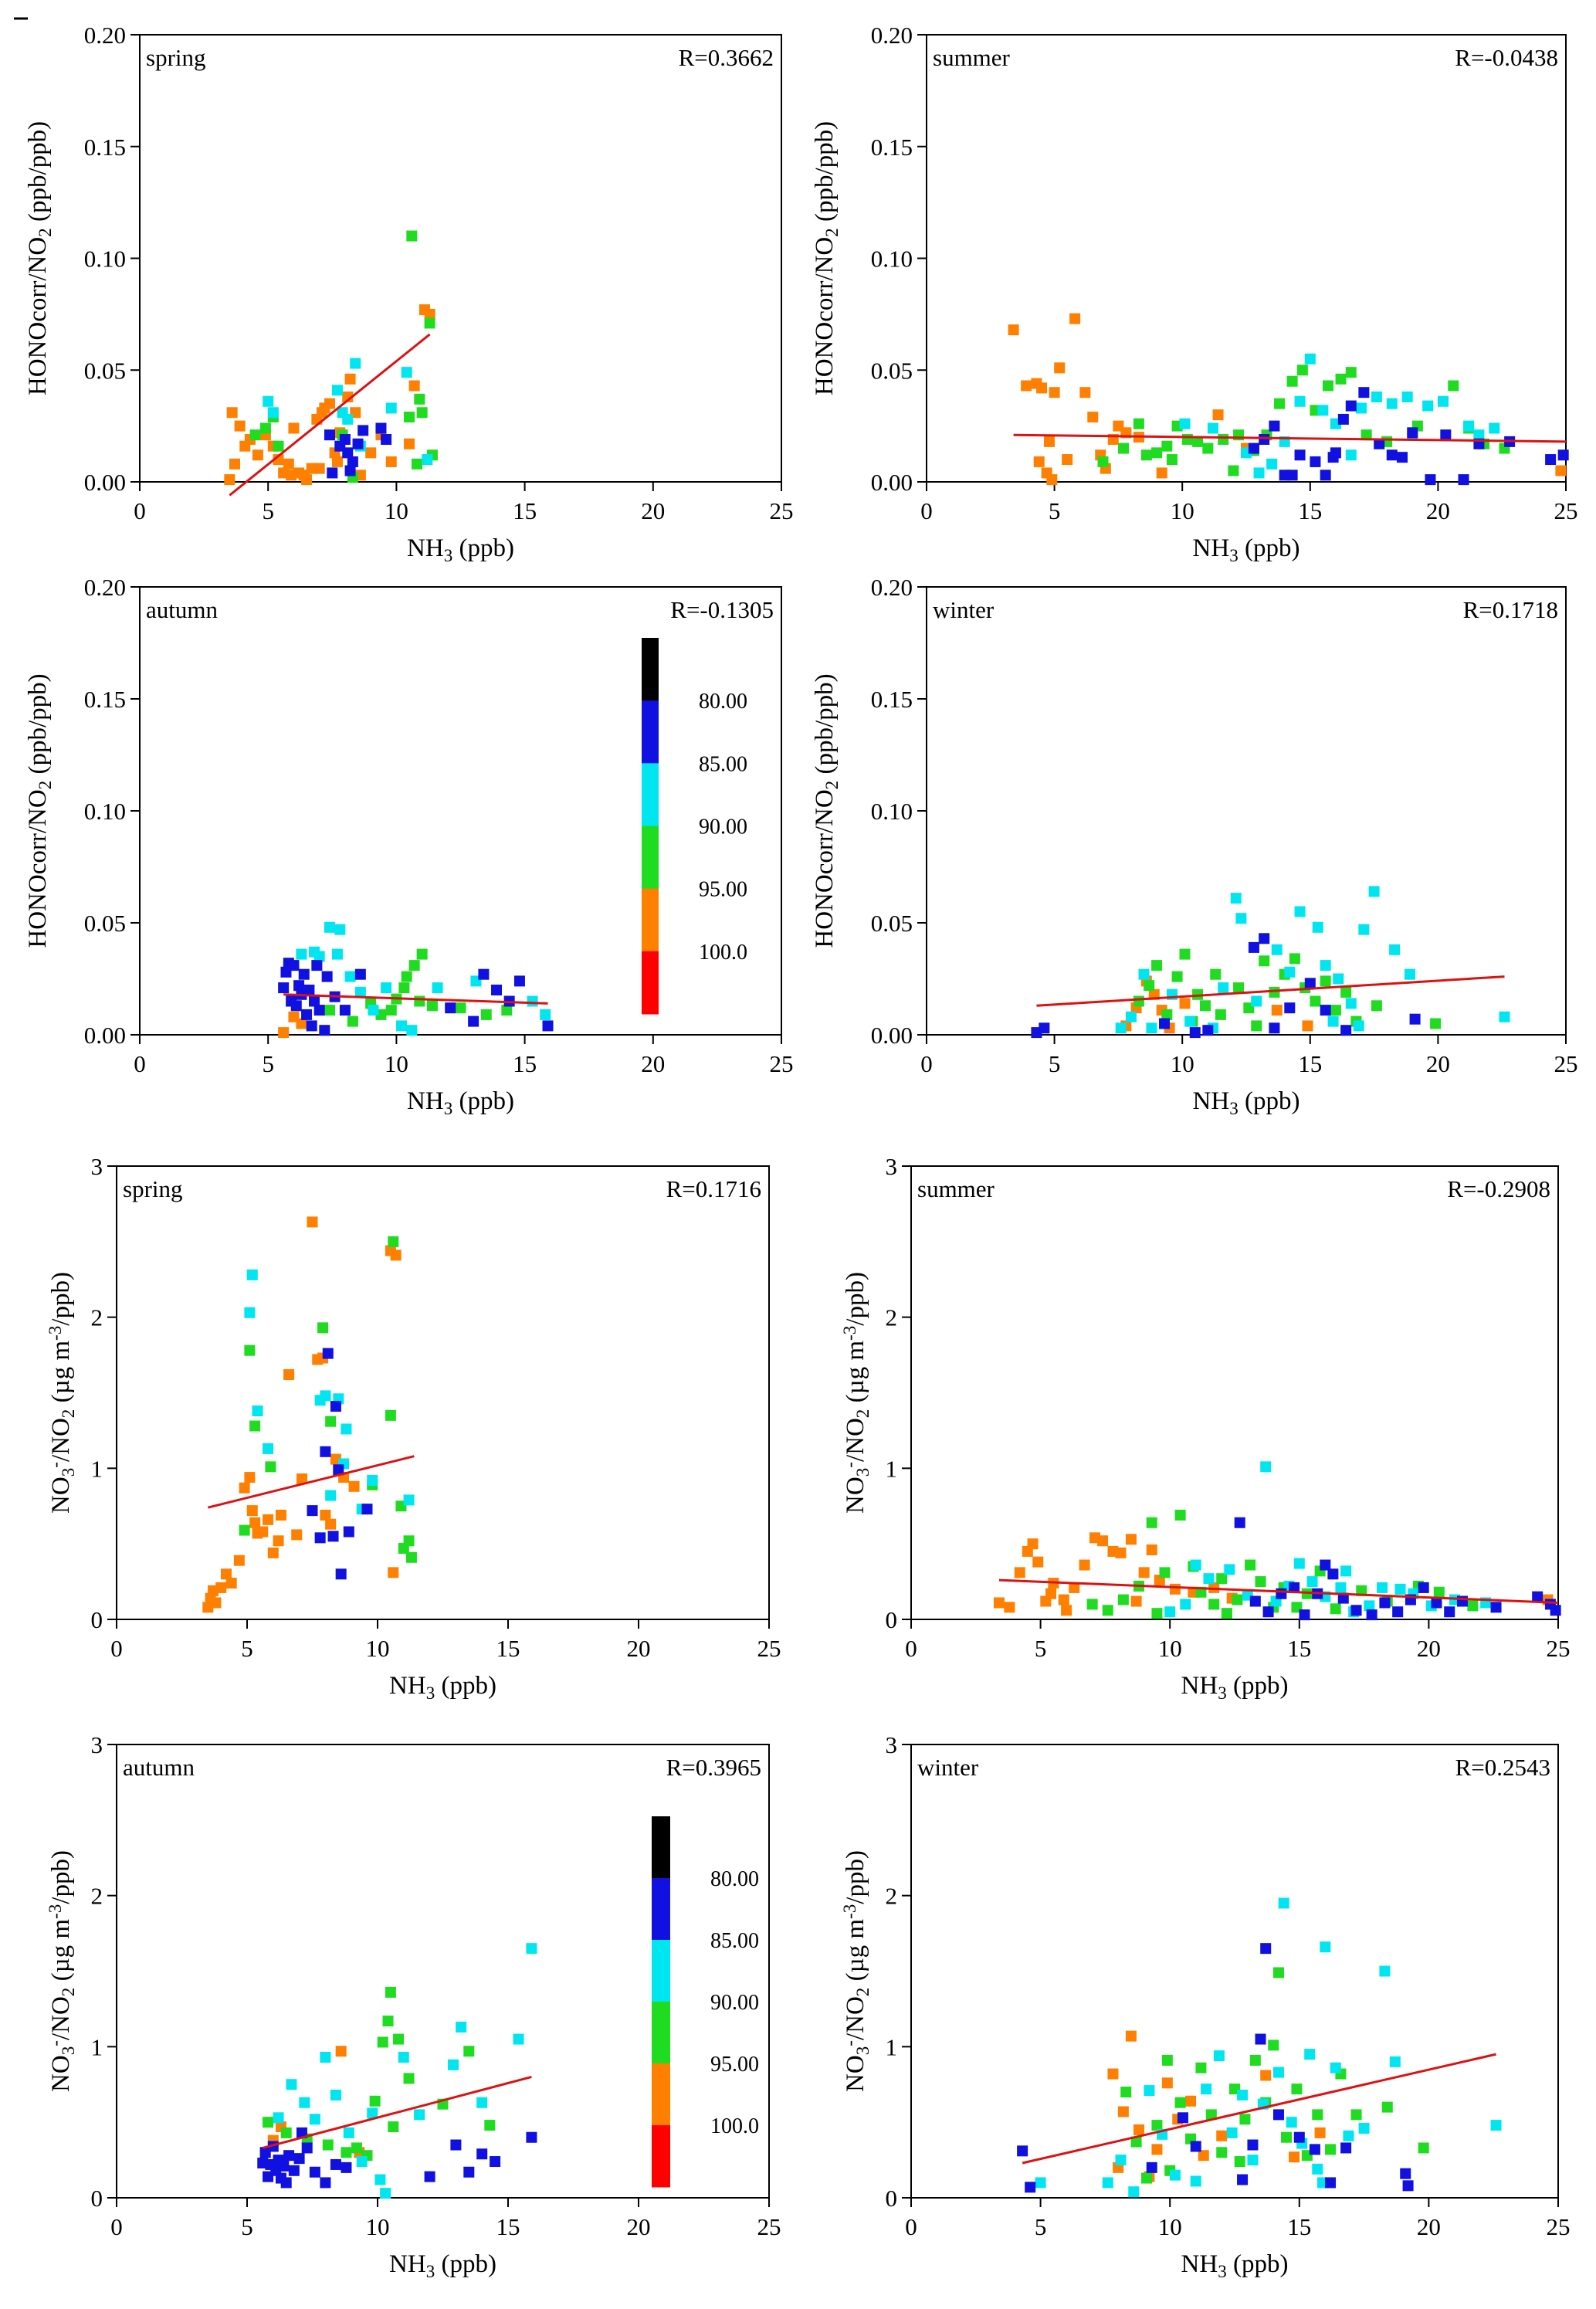 This screenshot has height=2309, width=1596. What do you see at coordinates (661, 2094) in the screenshot?
I see `colorbar-segment` at bounding box center [661, 2094].